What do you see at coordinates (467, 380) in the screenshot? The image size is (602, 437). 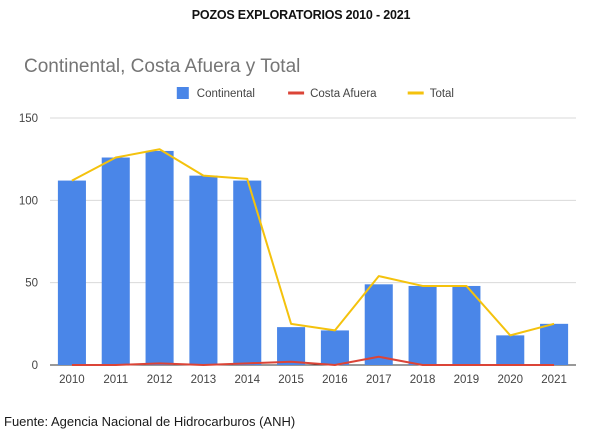 I see `x-tick-label: 2019` at bounding box center [467, 380].